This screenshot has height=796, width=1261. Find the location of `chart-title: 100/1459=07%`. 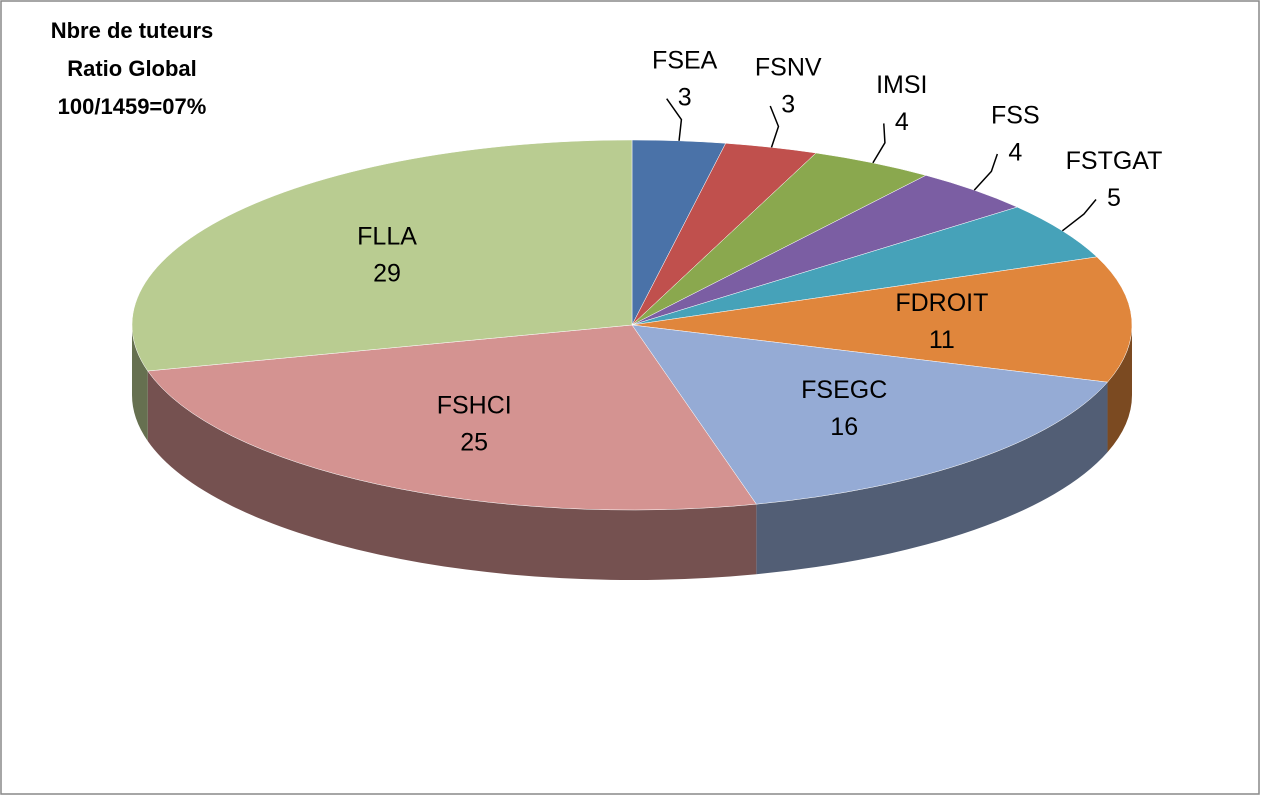

chart-title: 100/1459=07% is located at coordinates (132, 106).